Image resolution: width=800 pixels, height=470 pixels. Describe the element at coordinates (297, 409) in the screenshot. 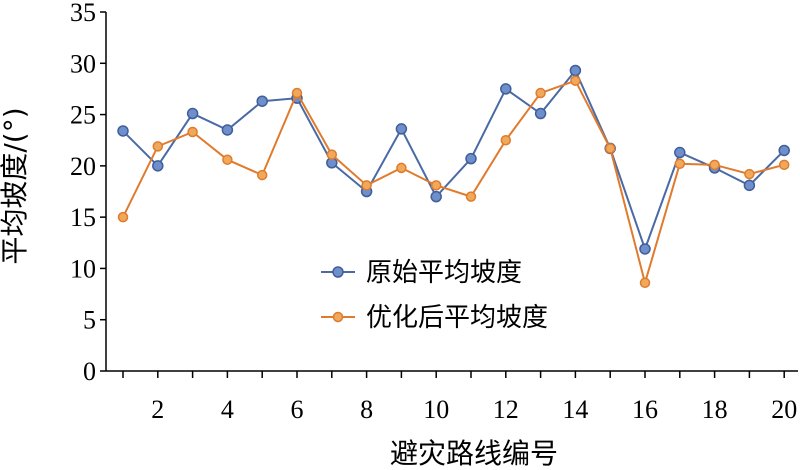

I see `x-tick-label: 6` at that location.